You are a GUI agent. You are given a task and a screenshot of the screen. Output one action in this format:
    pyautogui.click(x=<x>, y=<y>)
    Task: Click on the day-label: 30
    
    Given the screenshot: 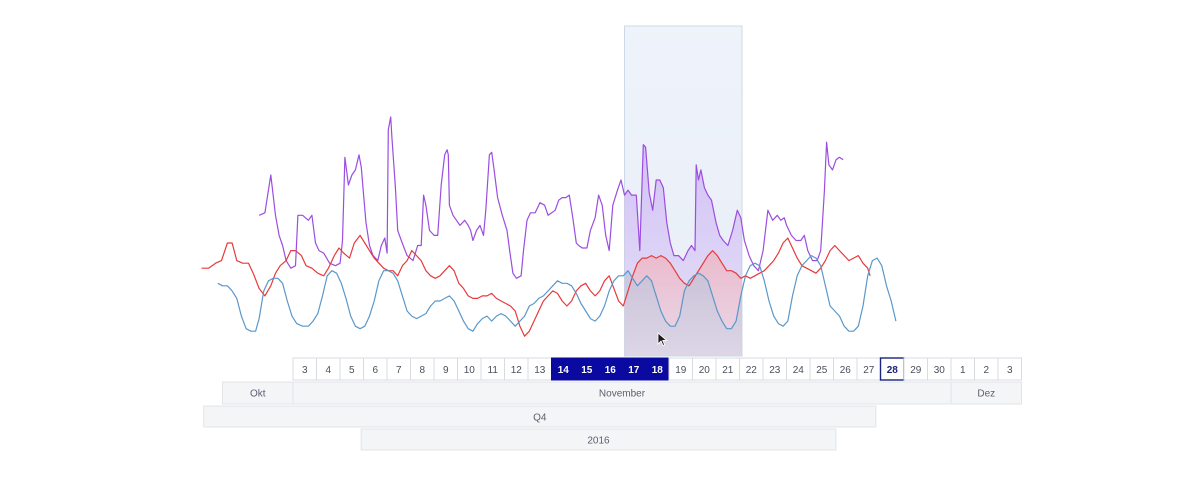 What is the action you would take?
    pyautogui.click(x=940, y=370)
    